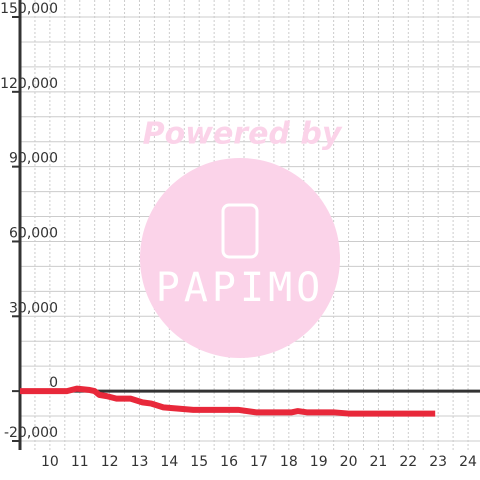  I want to click on x-tick-label: 22, so click(408, 462).